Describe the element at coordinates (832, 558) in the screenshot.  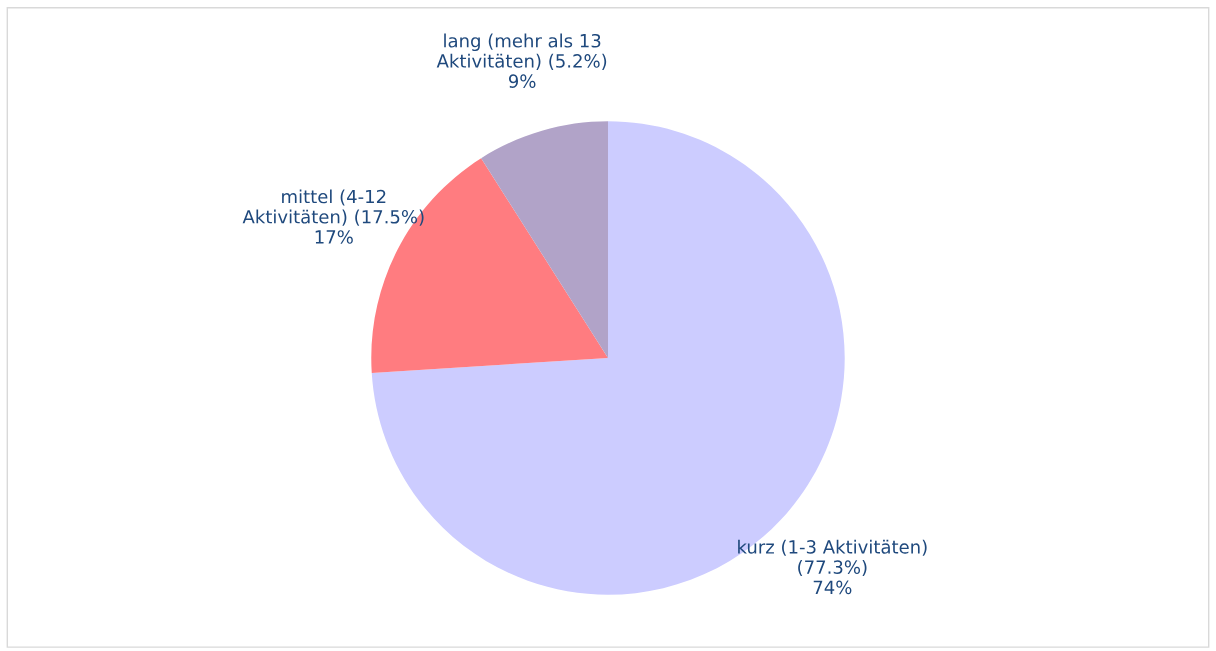
I see `slice-label: kurz (1-3 Aktivitäten) (77.3%)` at that location.